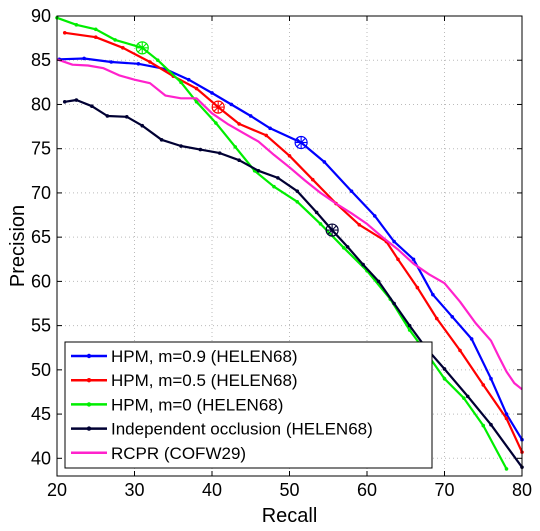 Image resolution: width=540 pixels, height=531 pixels. Describe the element at coordinates (242, 429) in the screenshot. I see `legend-label: Independent occlusion (HELEN68)` at that location.